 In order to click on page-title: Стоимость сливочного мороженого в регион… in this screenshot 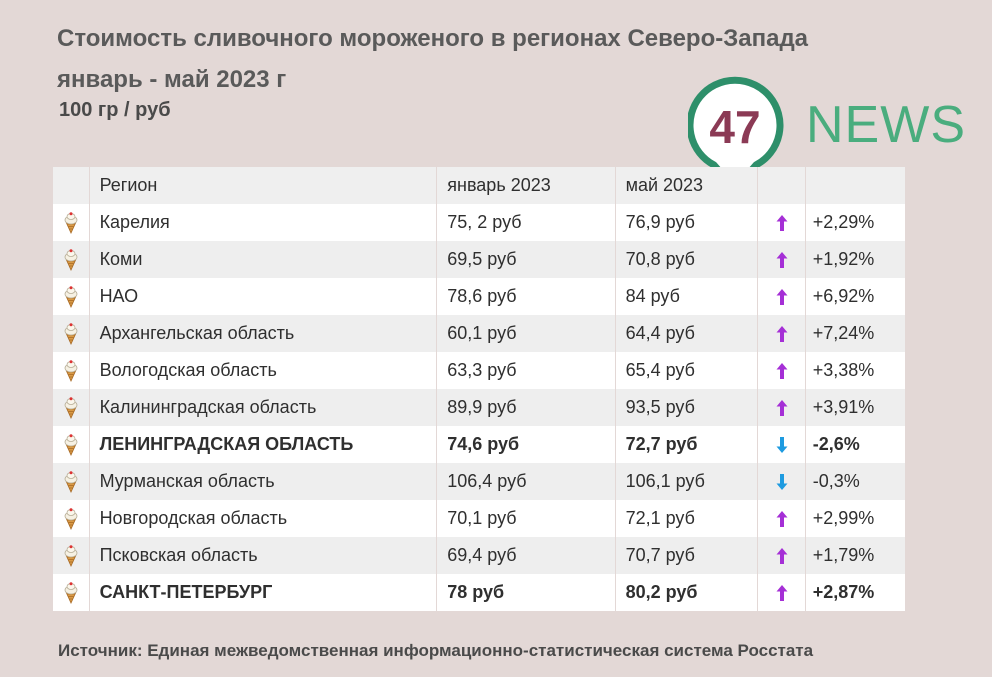, I will do `click(432, 59)`.